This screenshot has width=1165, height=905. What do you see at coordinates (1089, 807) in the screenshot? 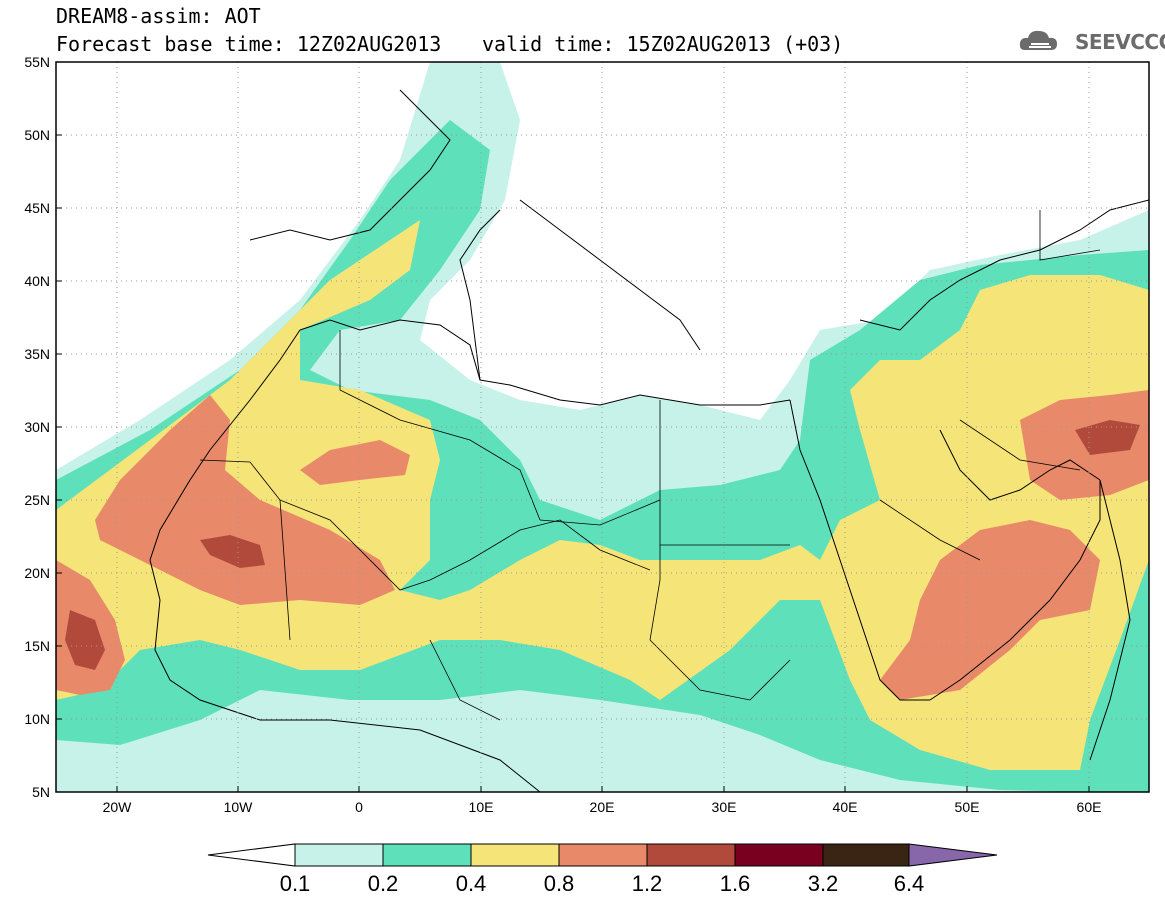
I see `lon-label: 60E` at bounding box center [1089, 807].